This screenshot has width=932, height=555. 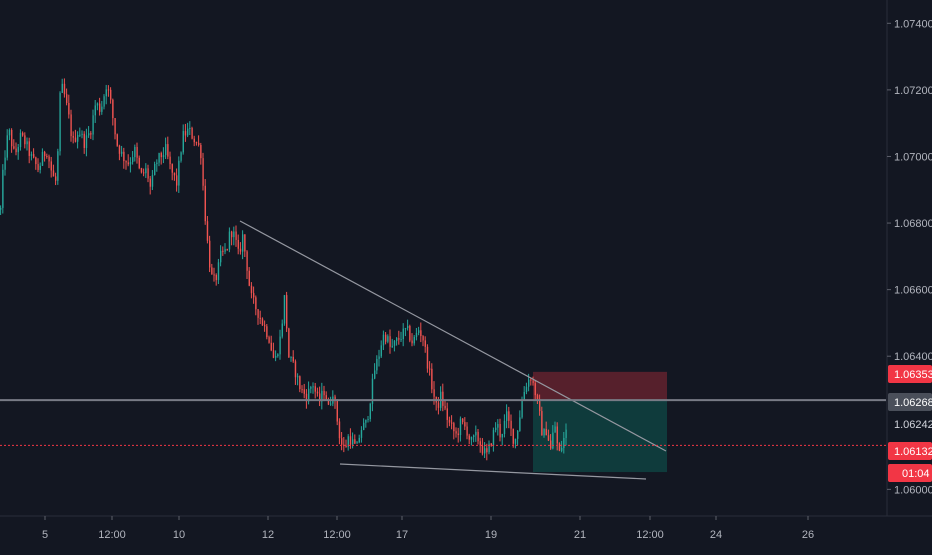 I want to click on take-profit-zone, so click(x=600, y=436).